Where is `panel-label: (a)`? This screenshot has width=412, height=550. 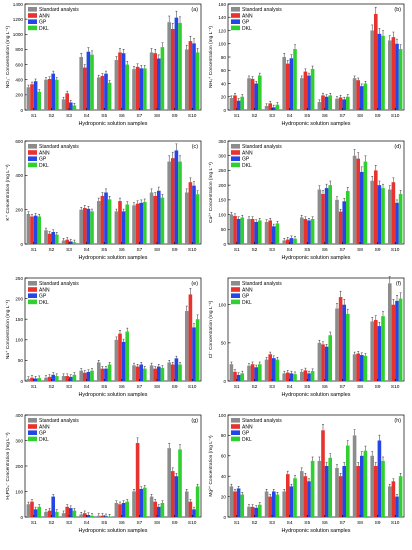
panel-label: (a) is located at coordinates (194, 10).